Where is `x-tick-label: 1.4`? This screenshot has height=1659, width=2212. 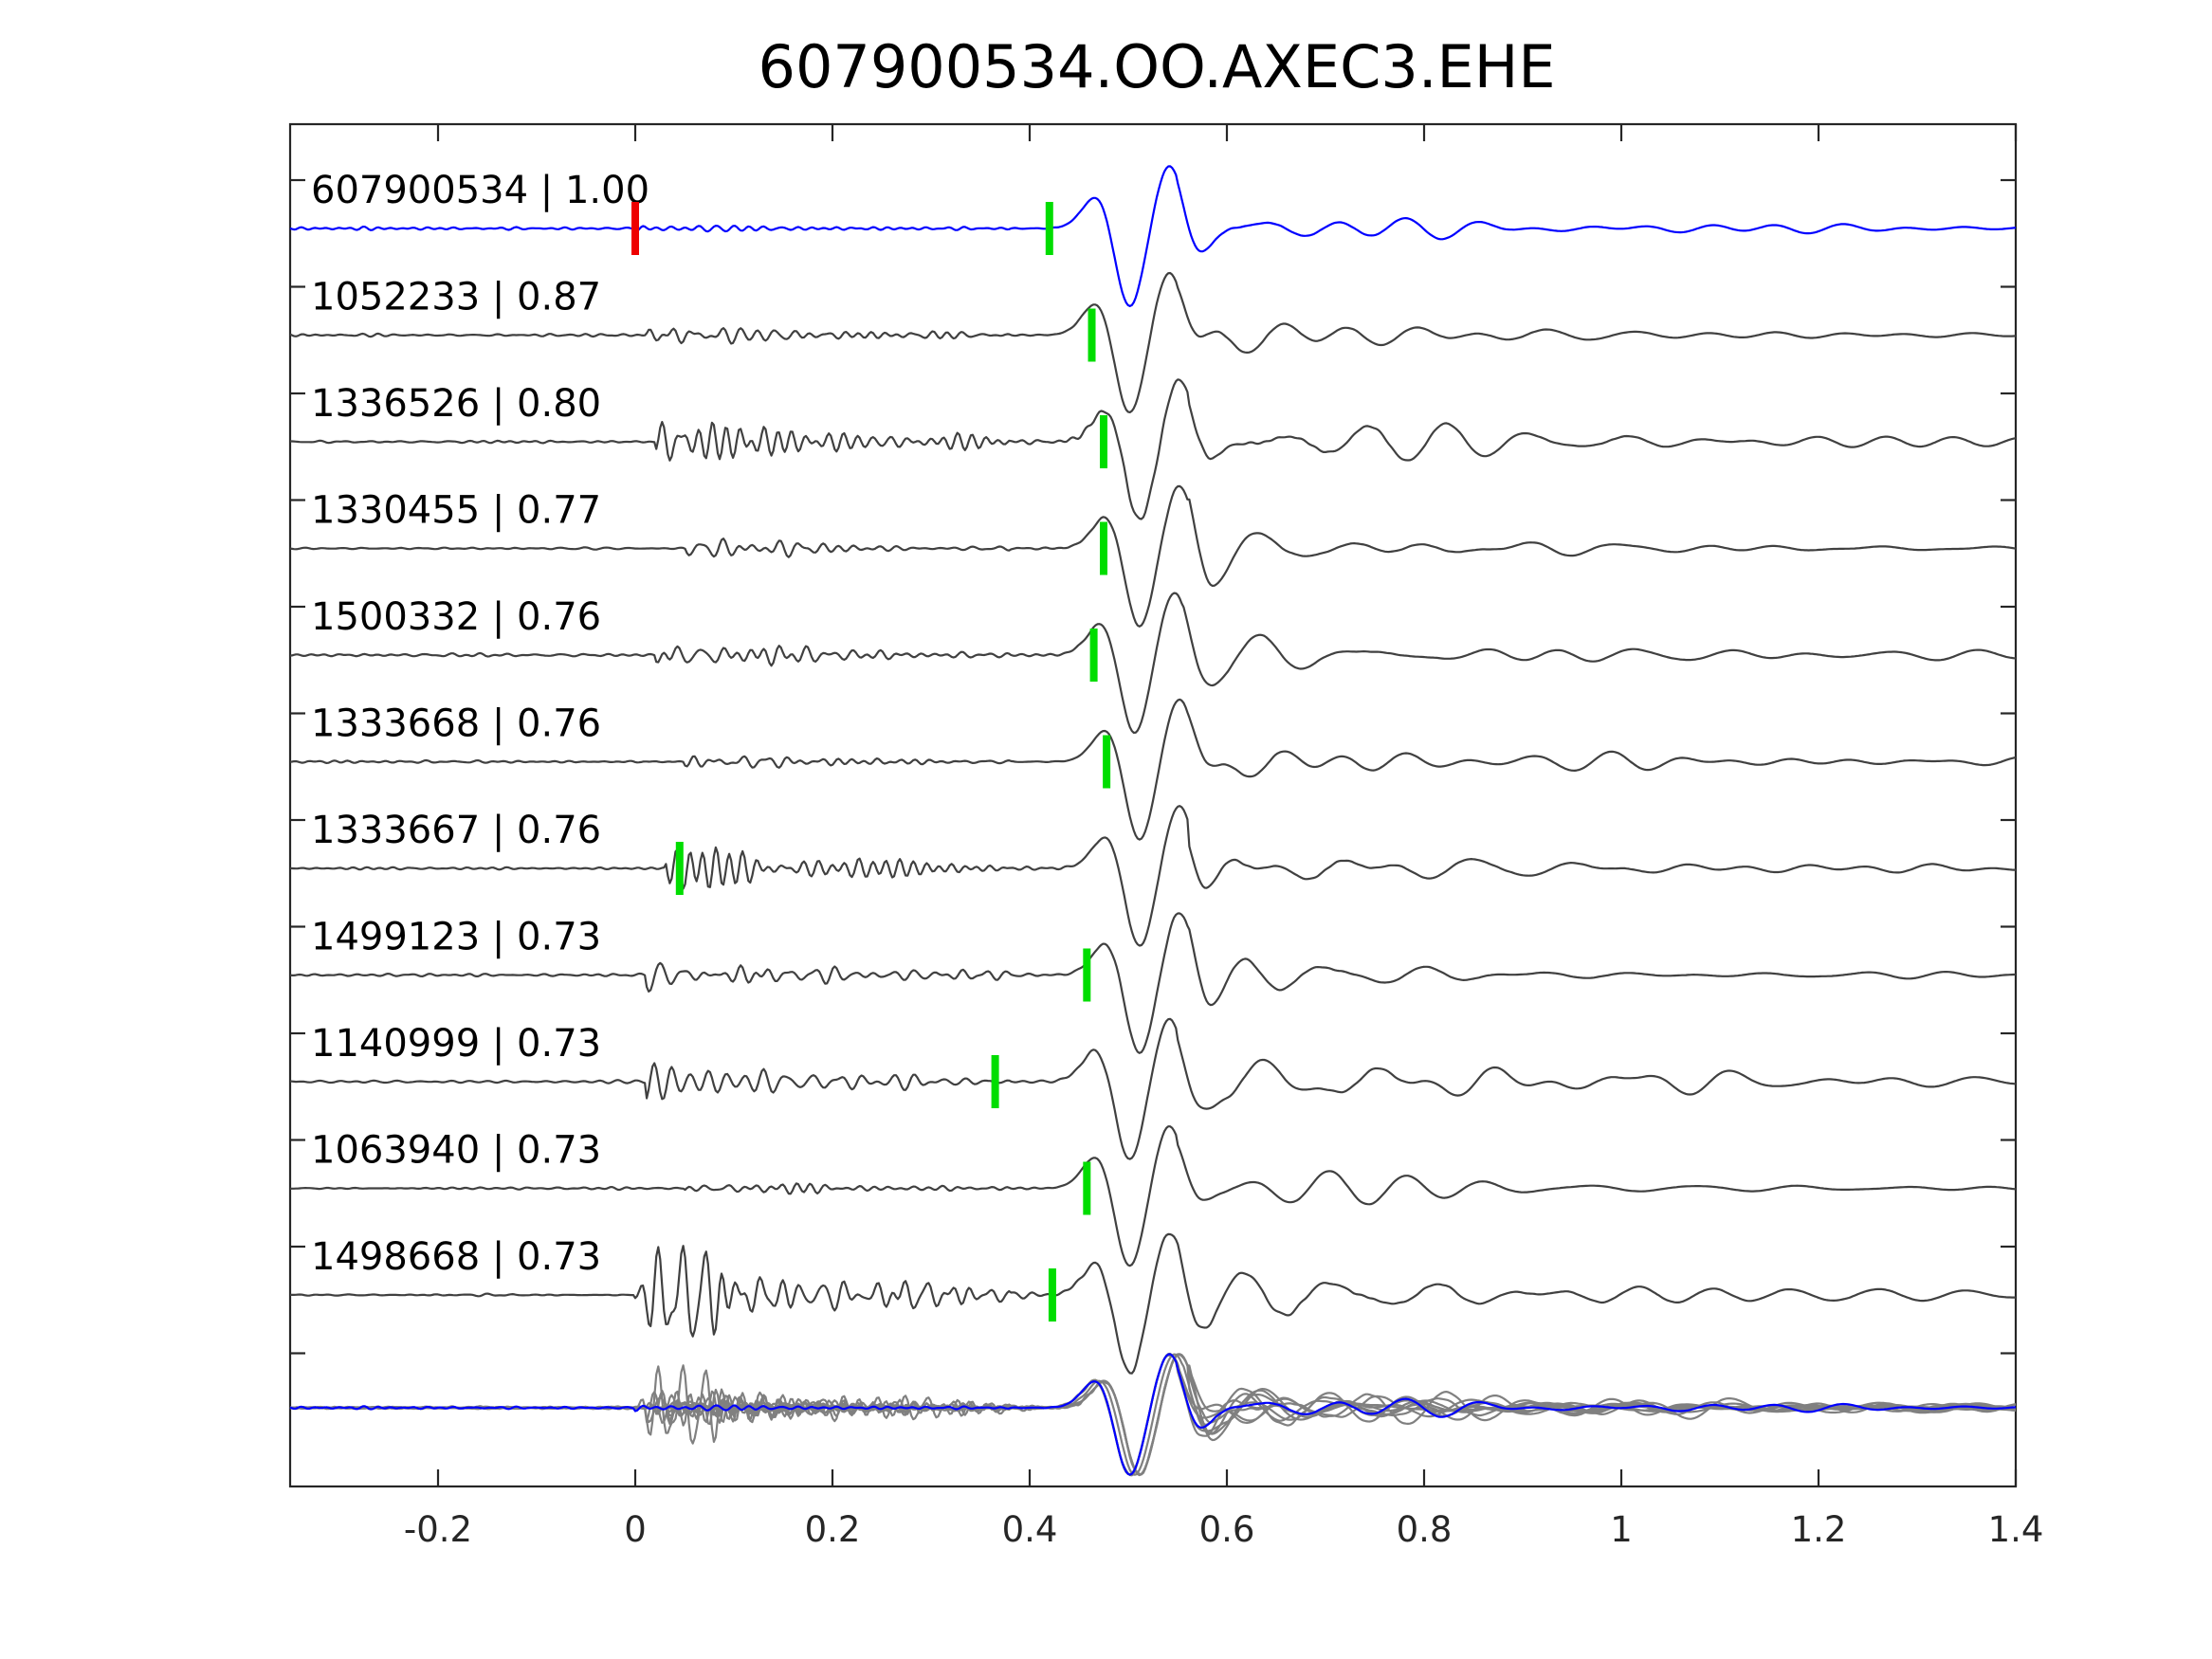
x-tick-label: 1.4 is located at coordinates (2016, 1529).